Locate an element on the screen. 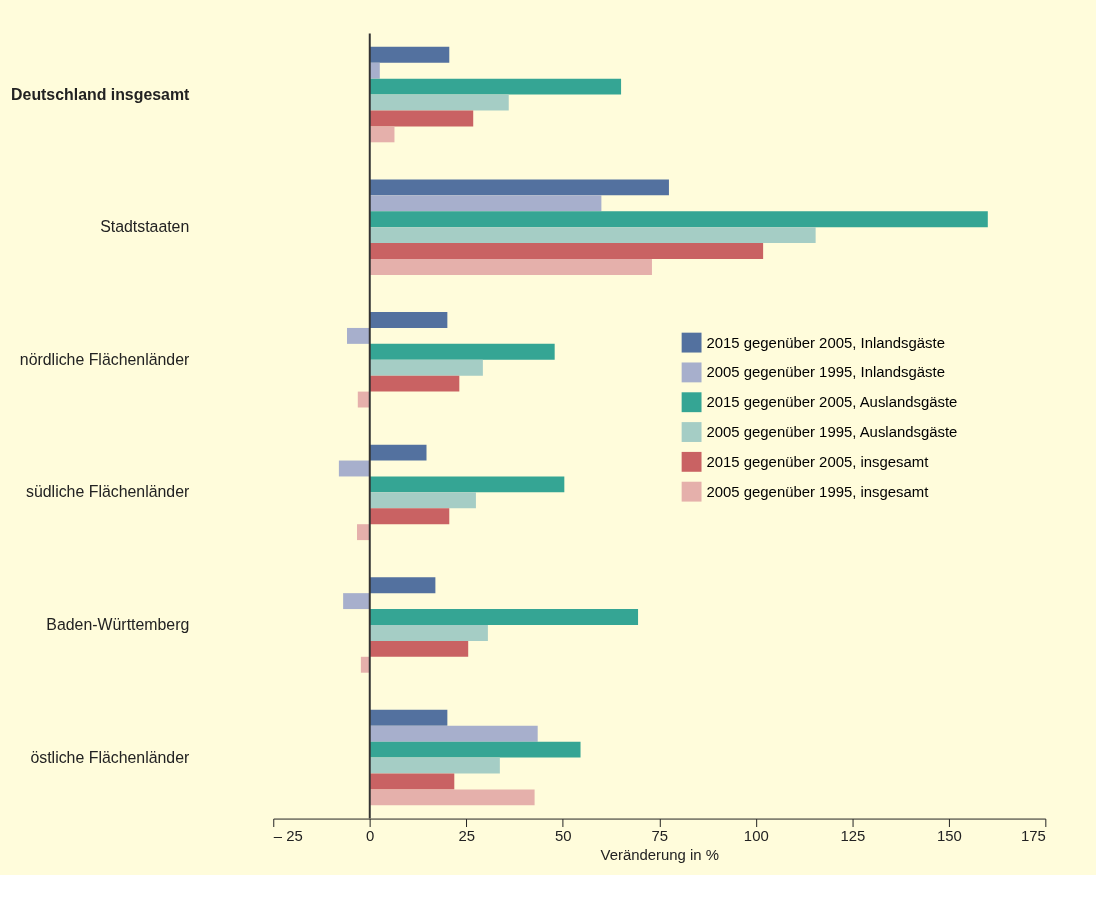  x-tick-label: 150 is located at coordinates (949, 835).